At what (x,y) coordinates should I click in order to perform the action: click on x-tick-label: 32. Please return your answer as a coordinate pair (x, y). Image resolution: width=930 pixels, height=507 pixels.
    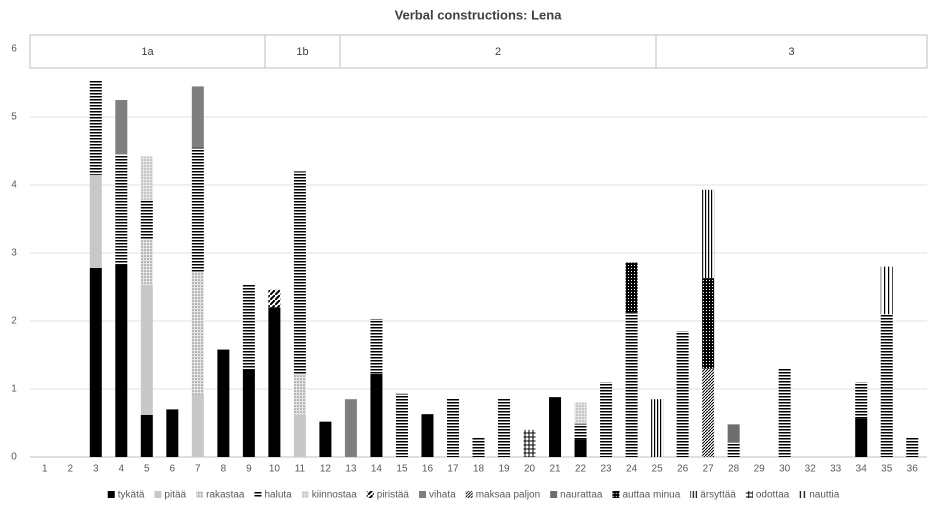
    Looking at the image, I should click on (811, 469).